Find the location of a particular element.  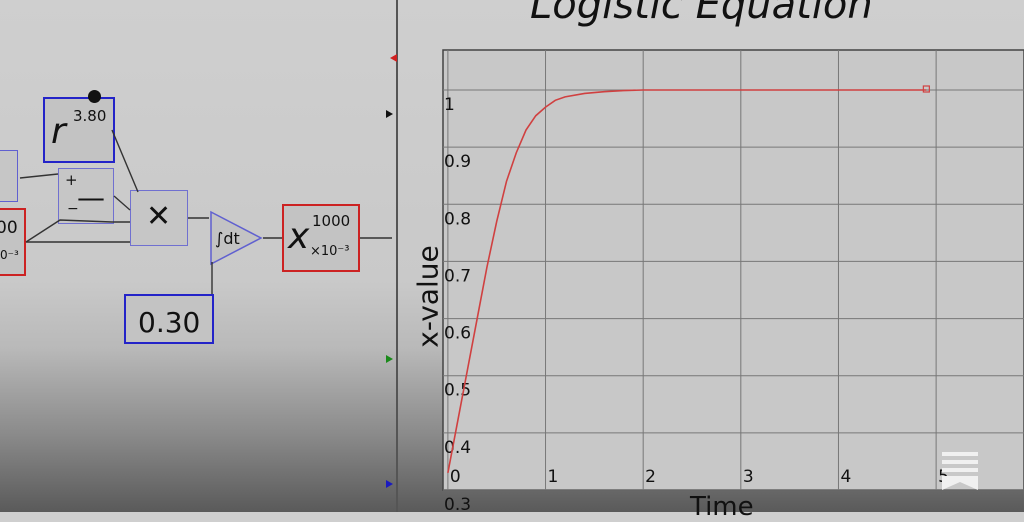

integrator-block is located at coordinates (237, 238).